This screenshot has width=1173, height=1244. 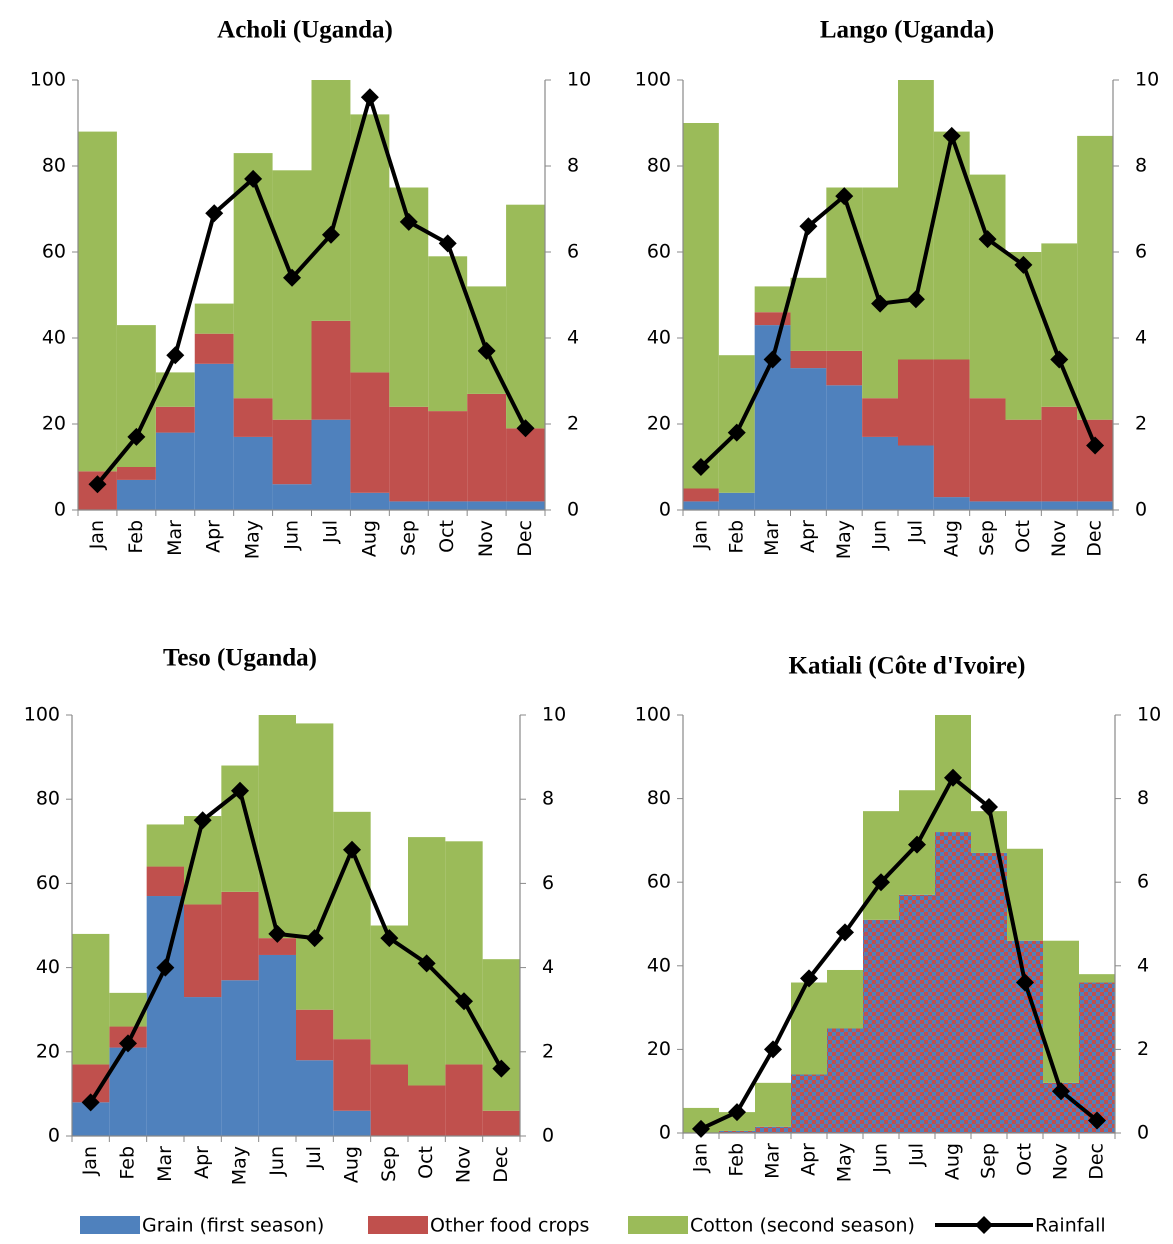 What do you see at coordinates (802, 1226) in the screenshot?
I see `legend-label: Cotton (second season)` at bounding box center [802, 1226].